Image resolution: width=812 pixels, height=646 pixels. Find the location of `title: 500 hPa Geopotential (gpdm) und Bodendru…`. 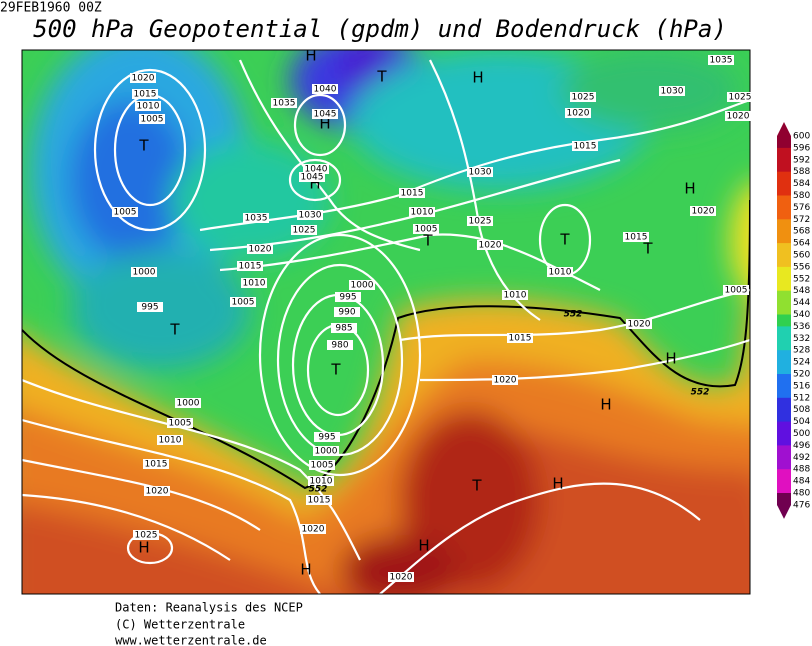

title: 500 hPa Geopotential (gpdm) und Bodendru… is located at coordinates (380, 29).